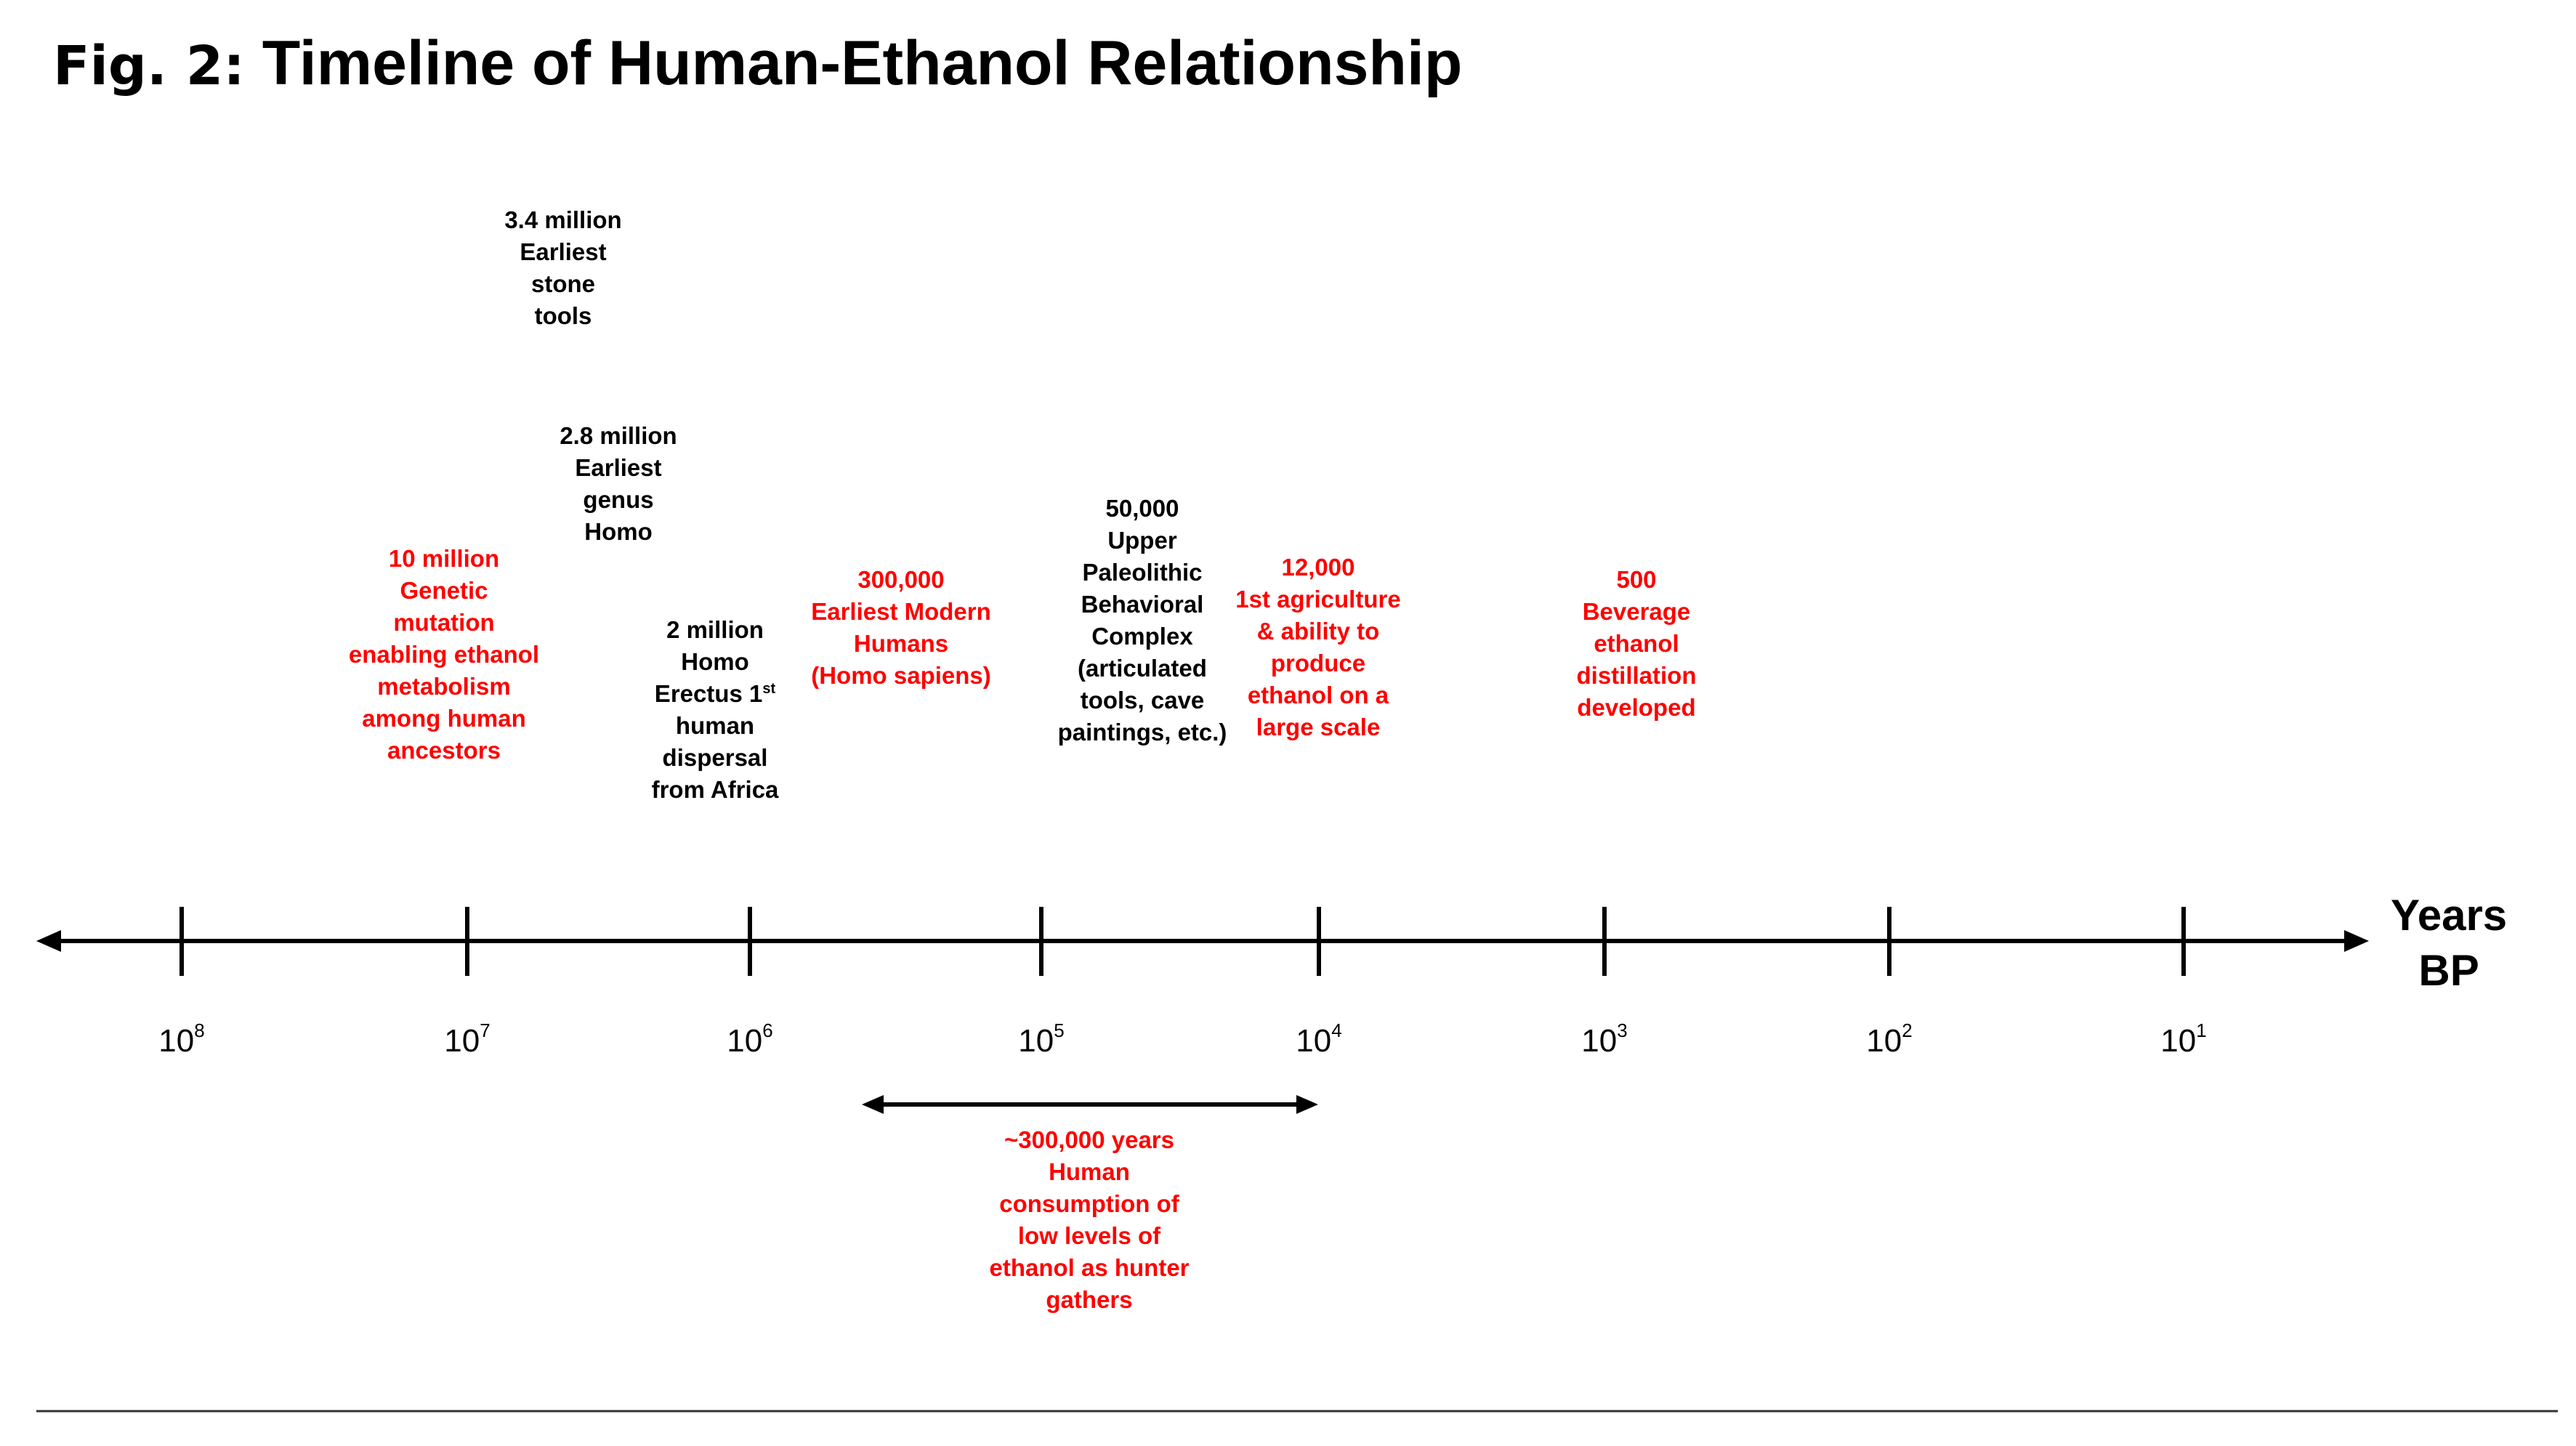 The width and height of the screenshot is (2576, 1446). What do you see at coordinates (49, 941) in the screenshot?
I see `axis-left-arrowhead` at bounding box center [49, 941].